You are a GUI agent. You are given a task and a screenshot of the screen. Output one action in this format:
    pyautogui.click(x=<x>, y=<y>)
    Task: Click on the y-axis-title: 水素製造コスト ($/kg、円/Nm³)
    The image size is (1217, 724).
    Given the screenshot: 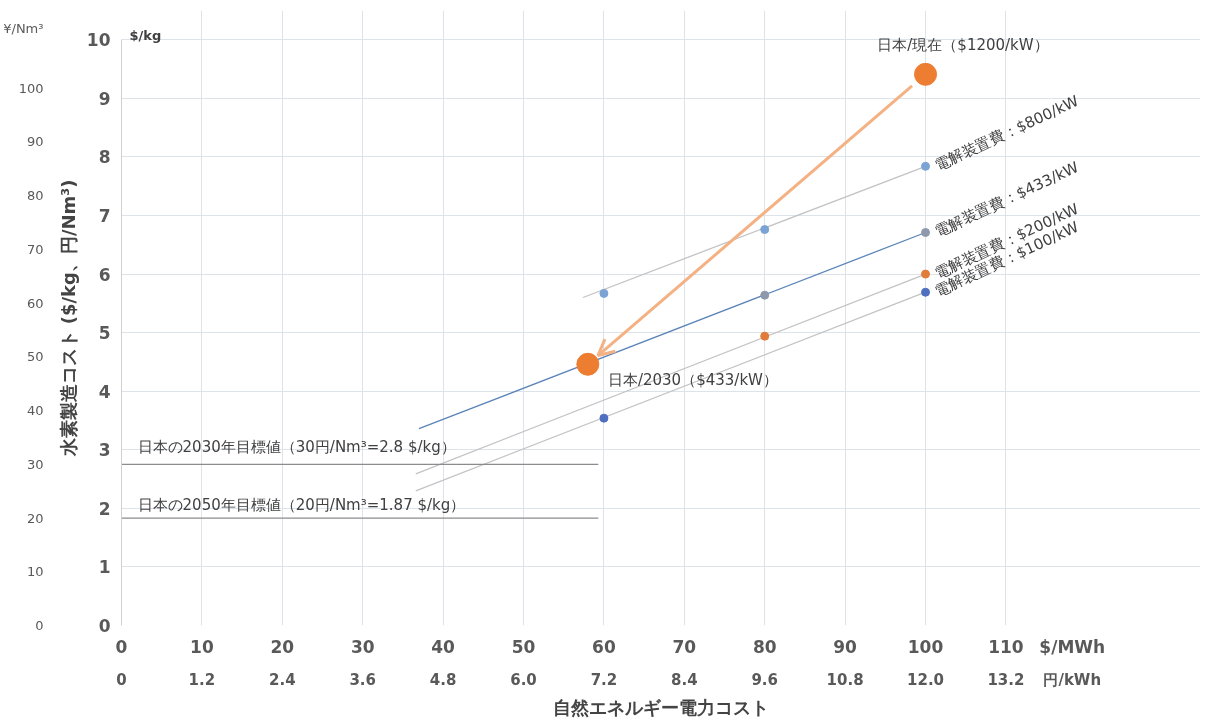 What is the action you would take?
    pyautogui.click(x=68, y=318)
    